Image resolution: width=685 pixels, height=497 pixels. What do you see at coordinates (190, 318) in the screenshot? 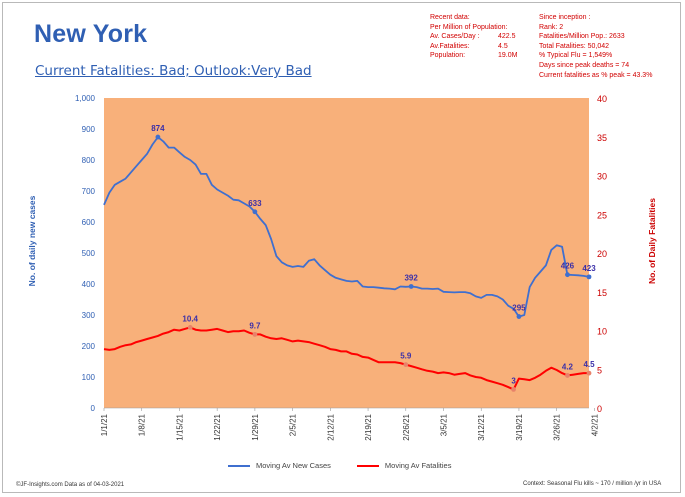
I see `data-label: 10.4` at bounding box center [190, 318].